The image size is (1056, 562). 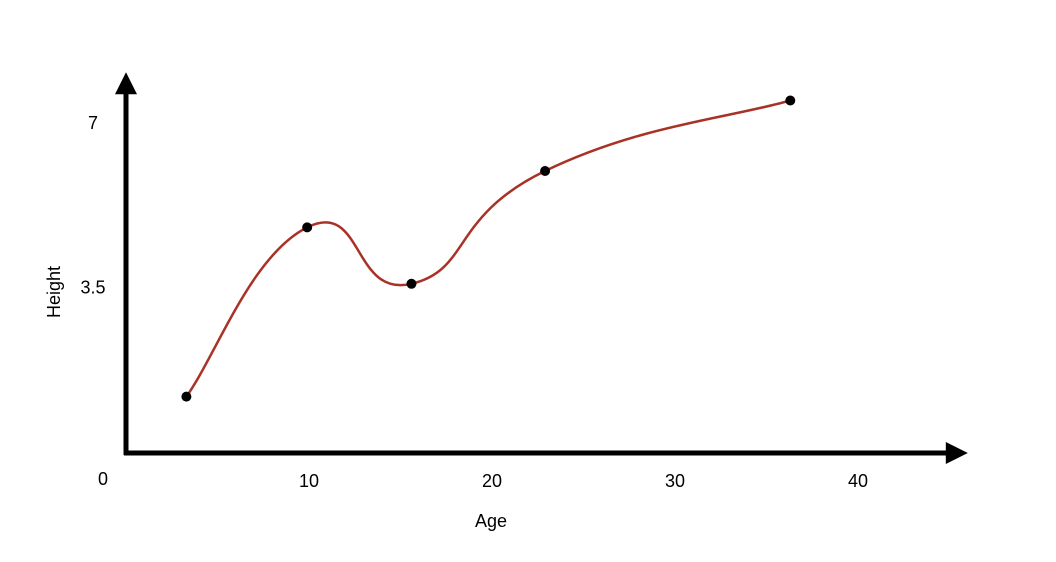 What do you see at coordinates (309, 481) in the screenshot?
I see `x-tick-label: 10` at bounding box center [309, 481].